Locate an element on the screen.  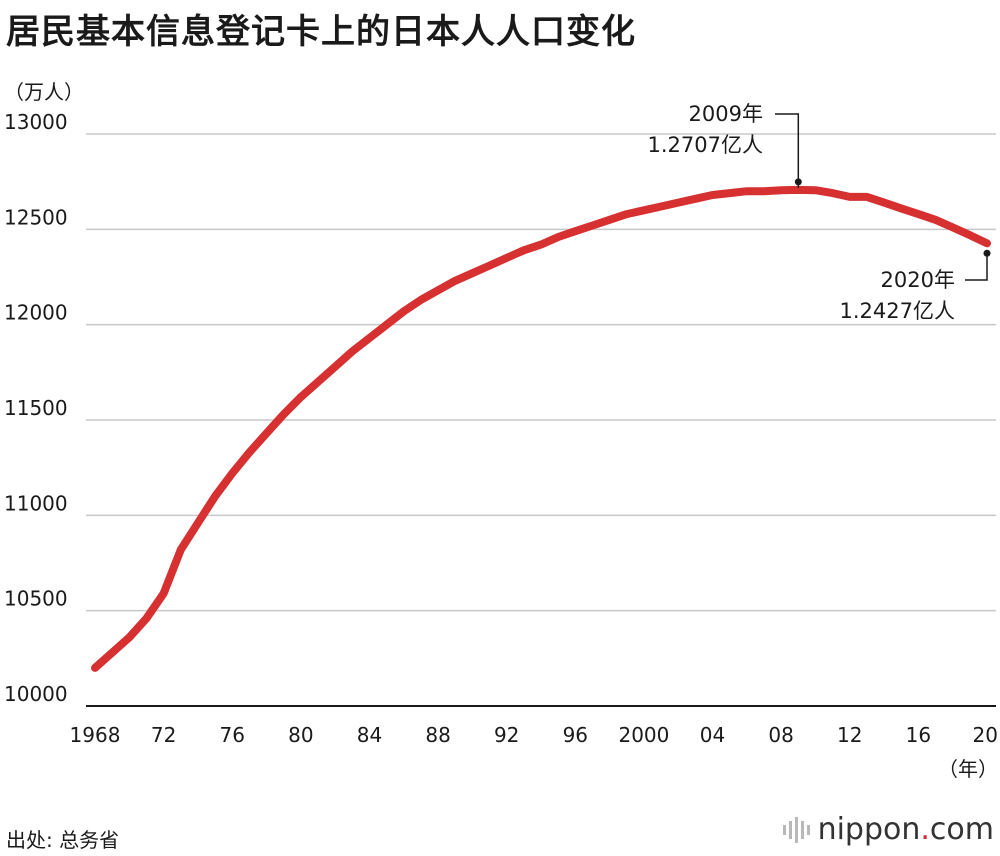
nippon-logo: nippon. com is located at coordinates (888, 829).